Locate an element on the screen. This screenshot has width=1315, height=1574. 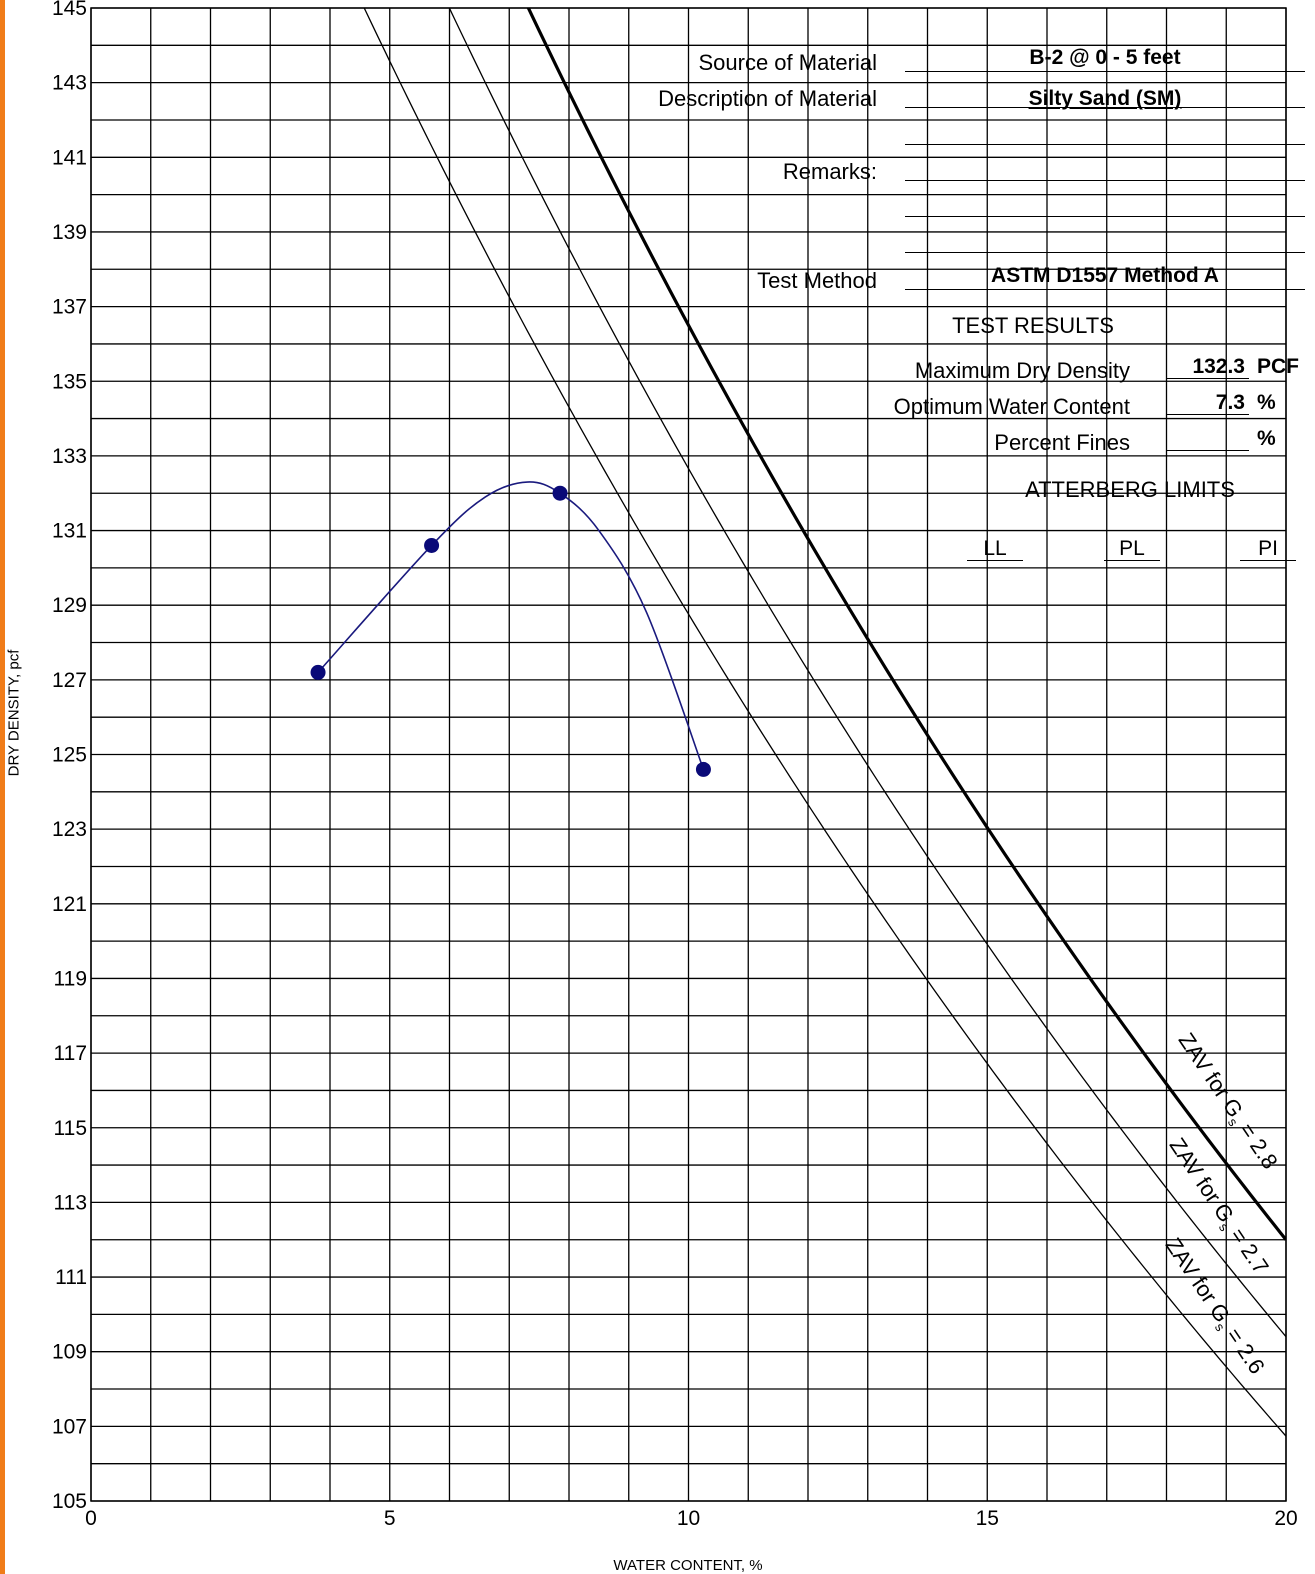
remarks-rule is located at coordinates (1105, 180).